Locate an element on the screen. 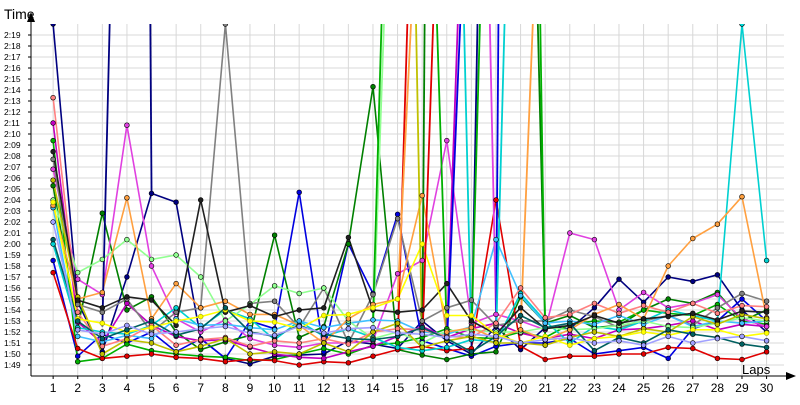 The height and width of the screenshot is (405, 800). x-tick-label: 20 is located at coordinates (521, 388).